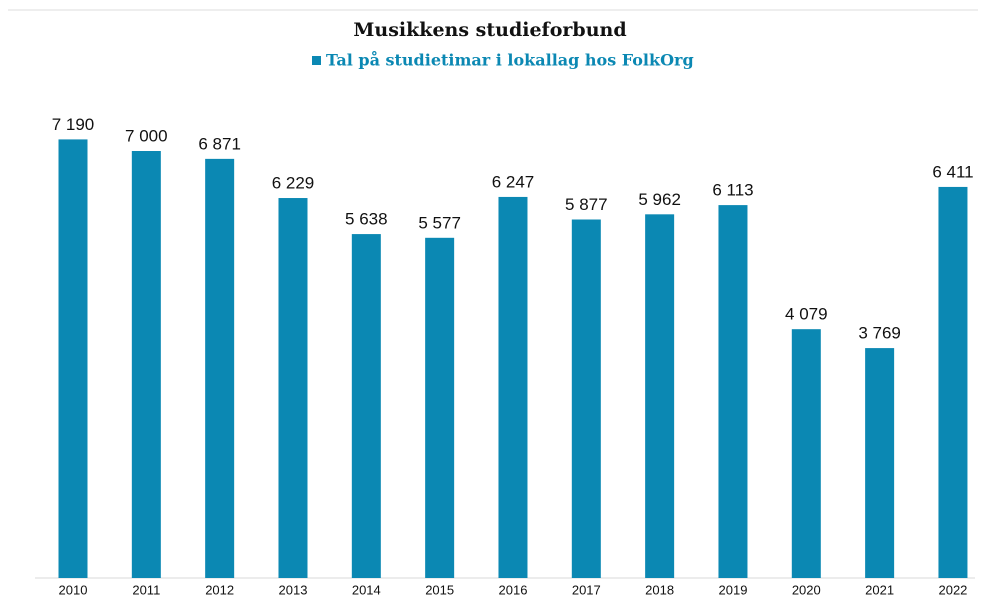  Describe the element at coordinates (146, 589) in the screenshot. I see `x-tick-label: 2011` at that location.